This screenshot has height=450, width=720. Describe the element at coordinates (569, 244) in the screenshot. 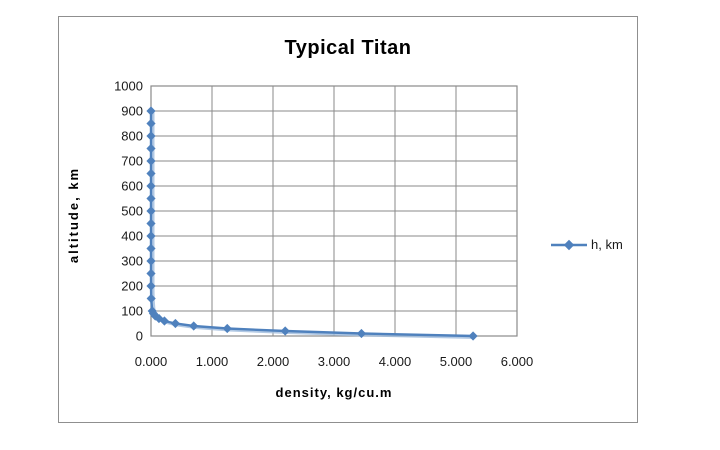

I see `legend-series-marker-icon` at that location.